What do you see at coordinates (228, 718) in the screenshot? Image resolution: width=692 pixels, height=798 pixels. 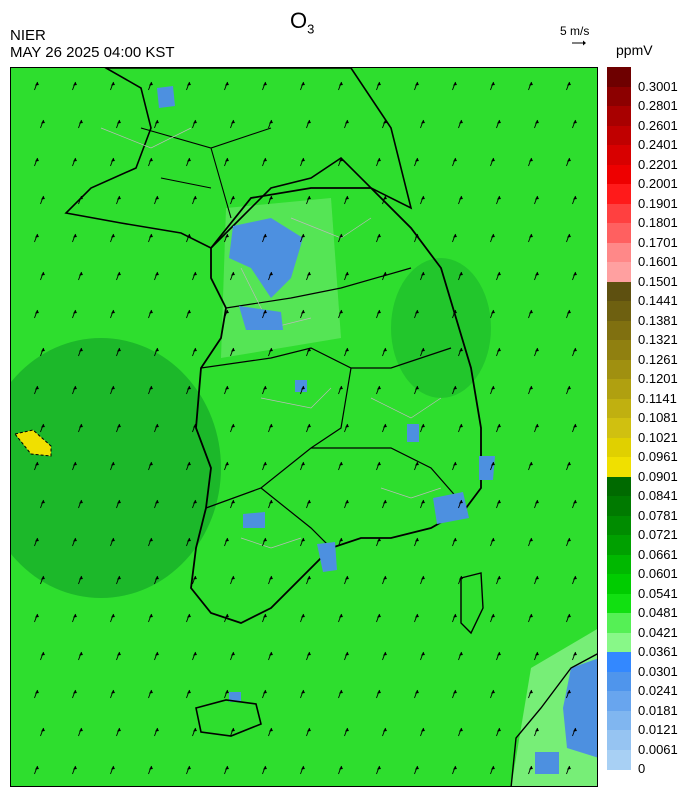 I see `jeju-island-boundary` at bounding box center [228, 718].